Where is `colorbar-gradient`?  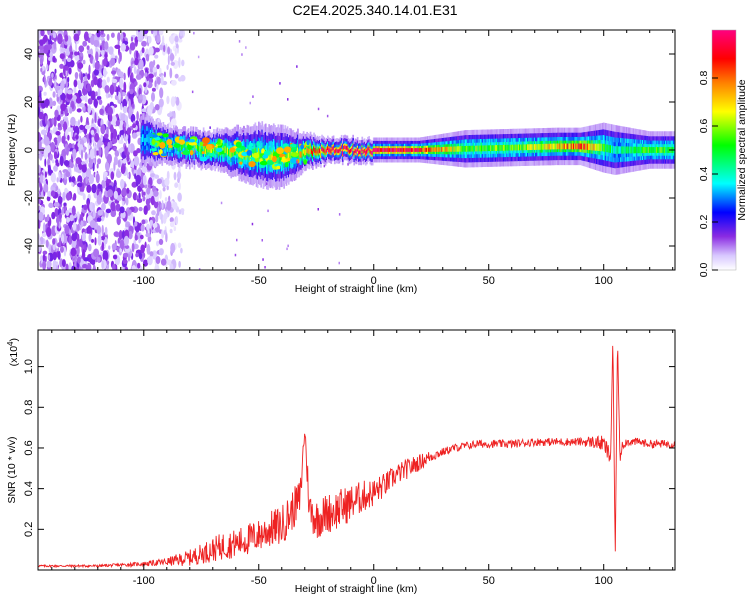
colorbar-gradient is located at coordinates (724, 150).